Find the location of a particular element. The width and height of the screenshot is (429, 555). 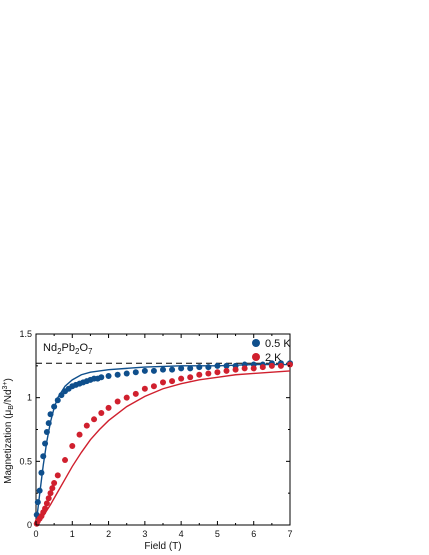

x-tick-label-2: 2 is located at coordinates (108, 534).